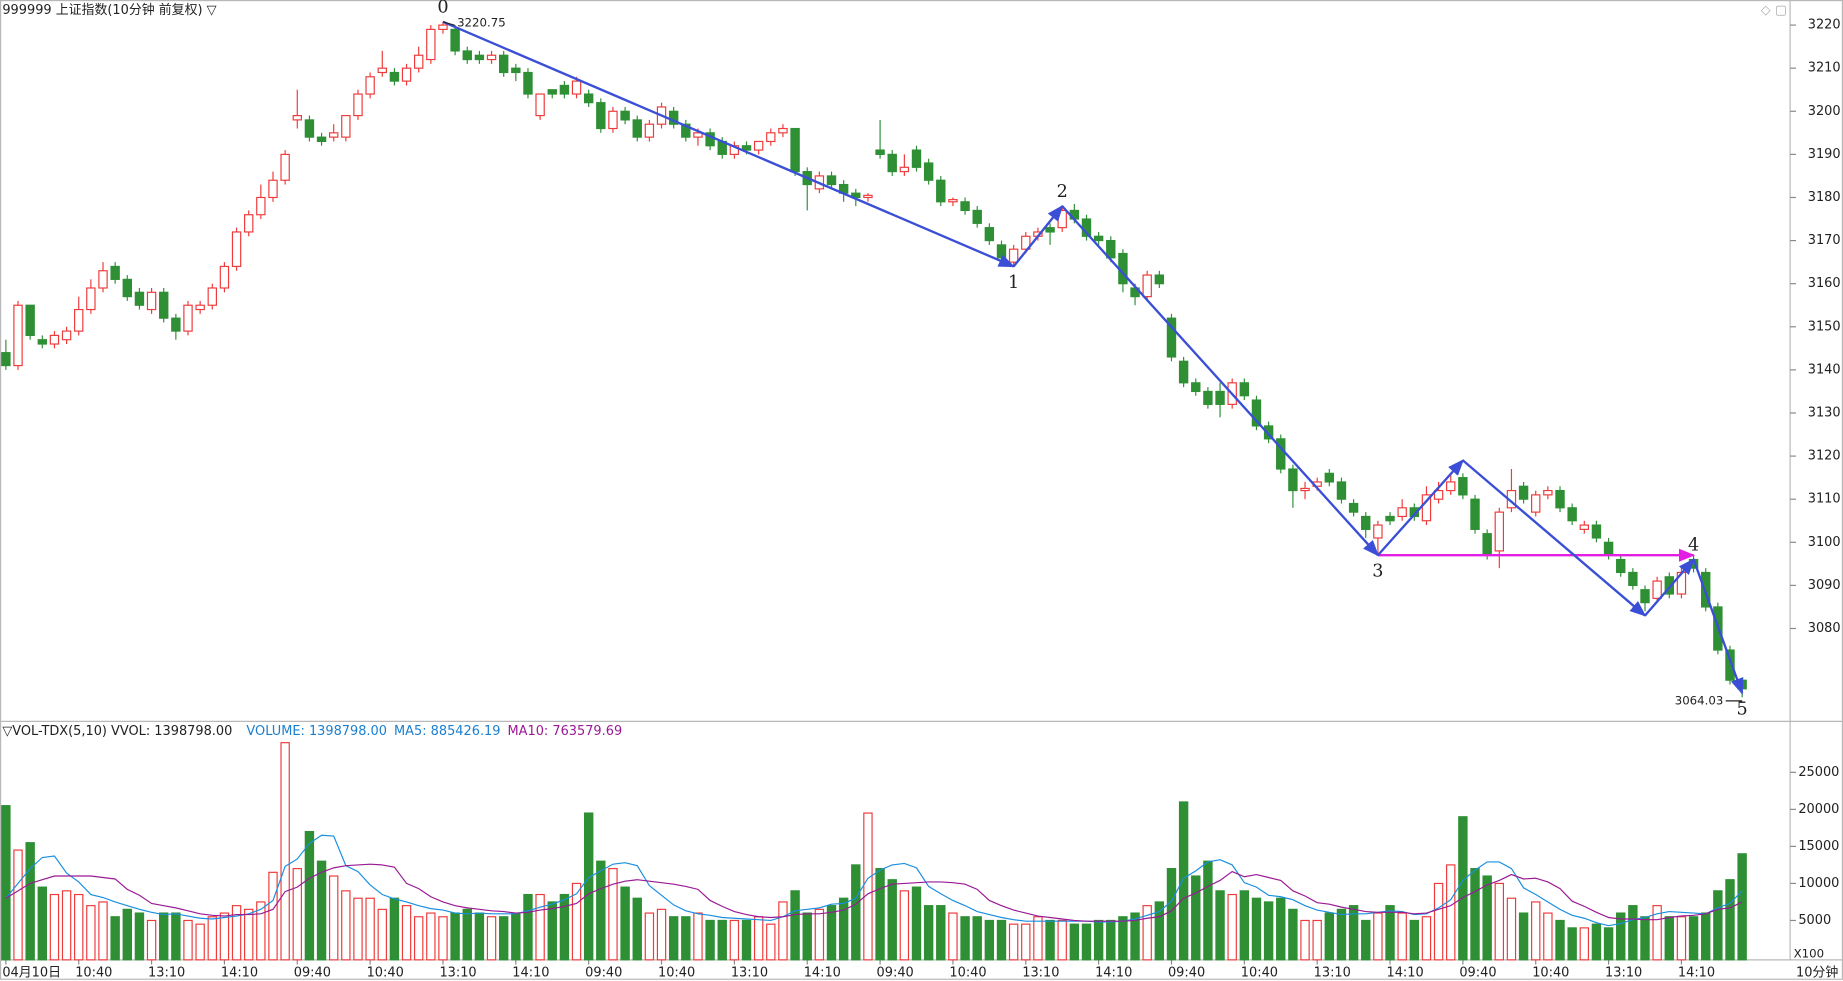  What do you see at coordinates (749, 972) in the screenshot?
I see `x-tick-label: 13:10` at bounding box center [749, 972].